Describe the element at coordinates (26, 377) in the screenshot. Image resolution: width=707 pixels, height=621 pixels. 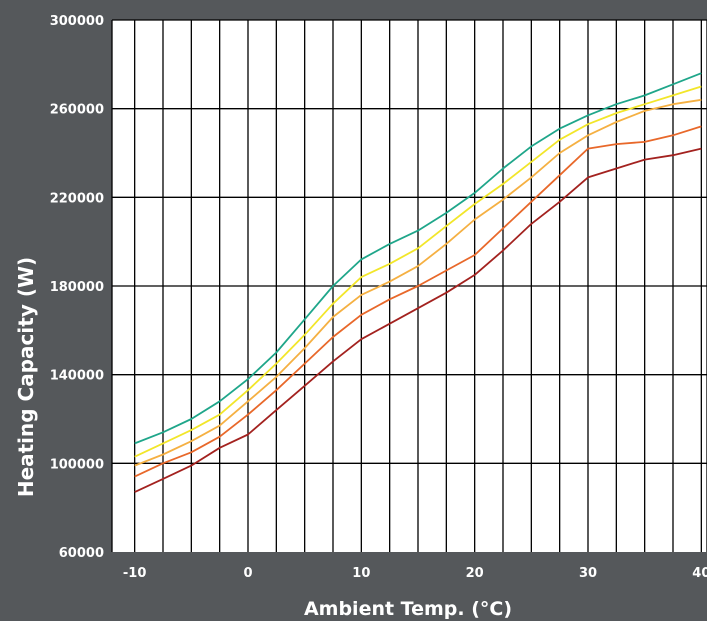
I see `y-axis-title: Heating Capacity (W)` at that location.